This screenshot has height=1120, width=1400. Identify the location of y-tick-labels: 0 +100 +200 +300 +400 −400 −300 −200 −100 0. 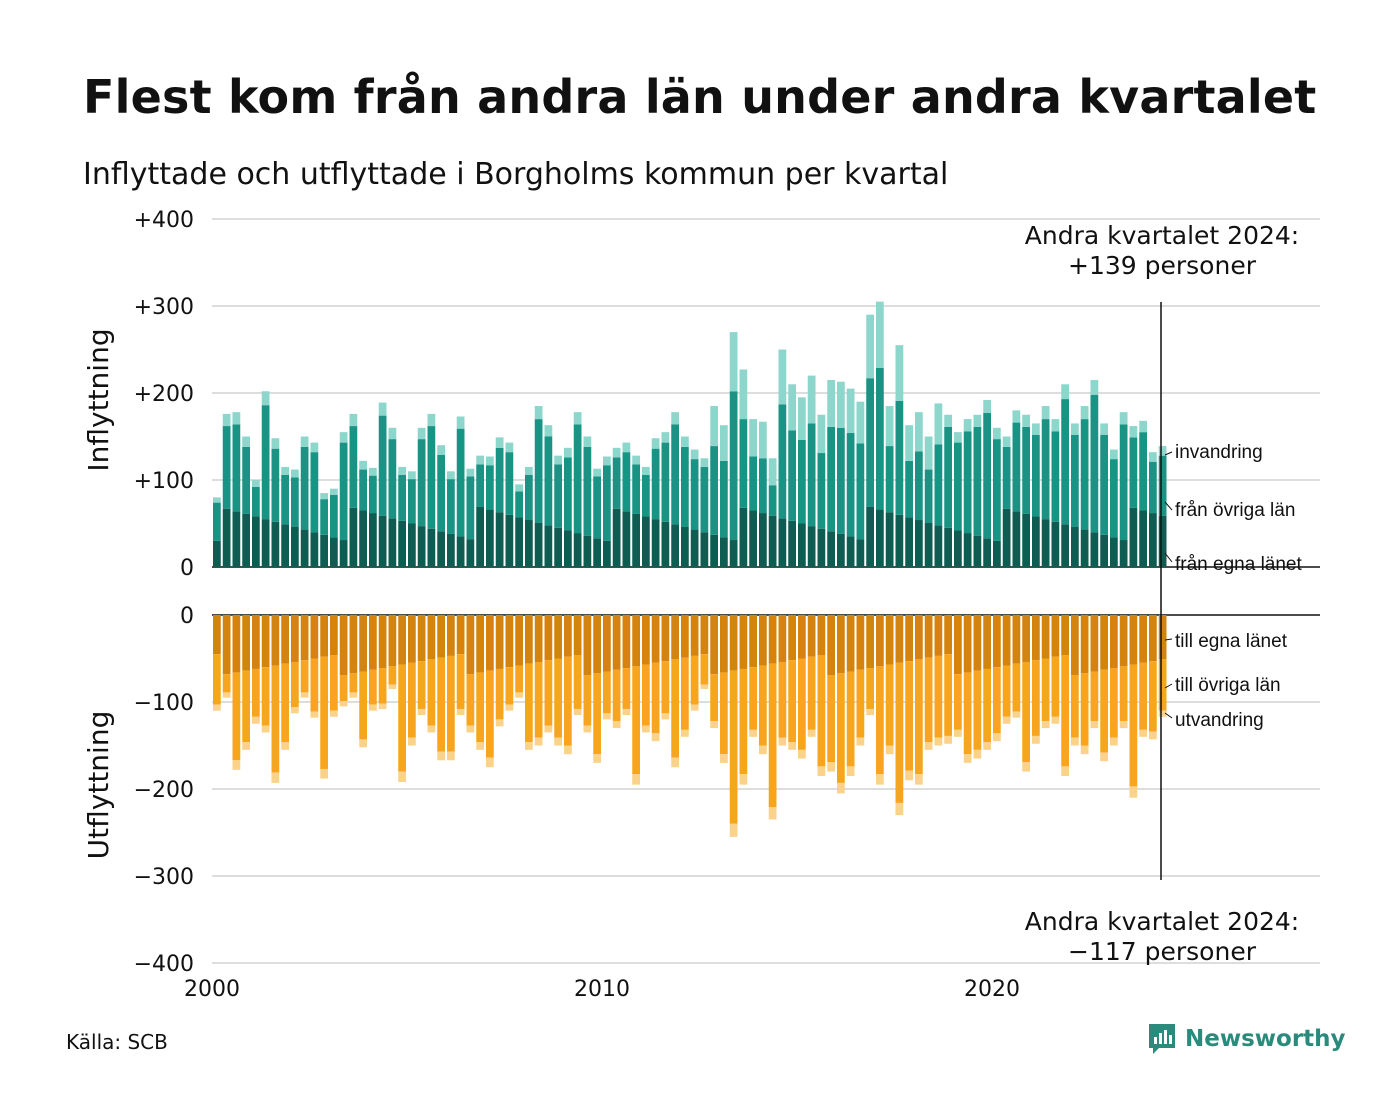
(164, 592).